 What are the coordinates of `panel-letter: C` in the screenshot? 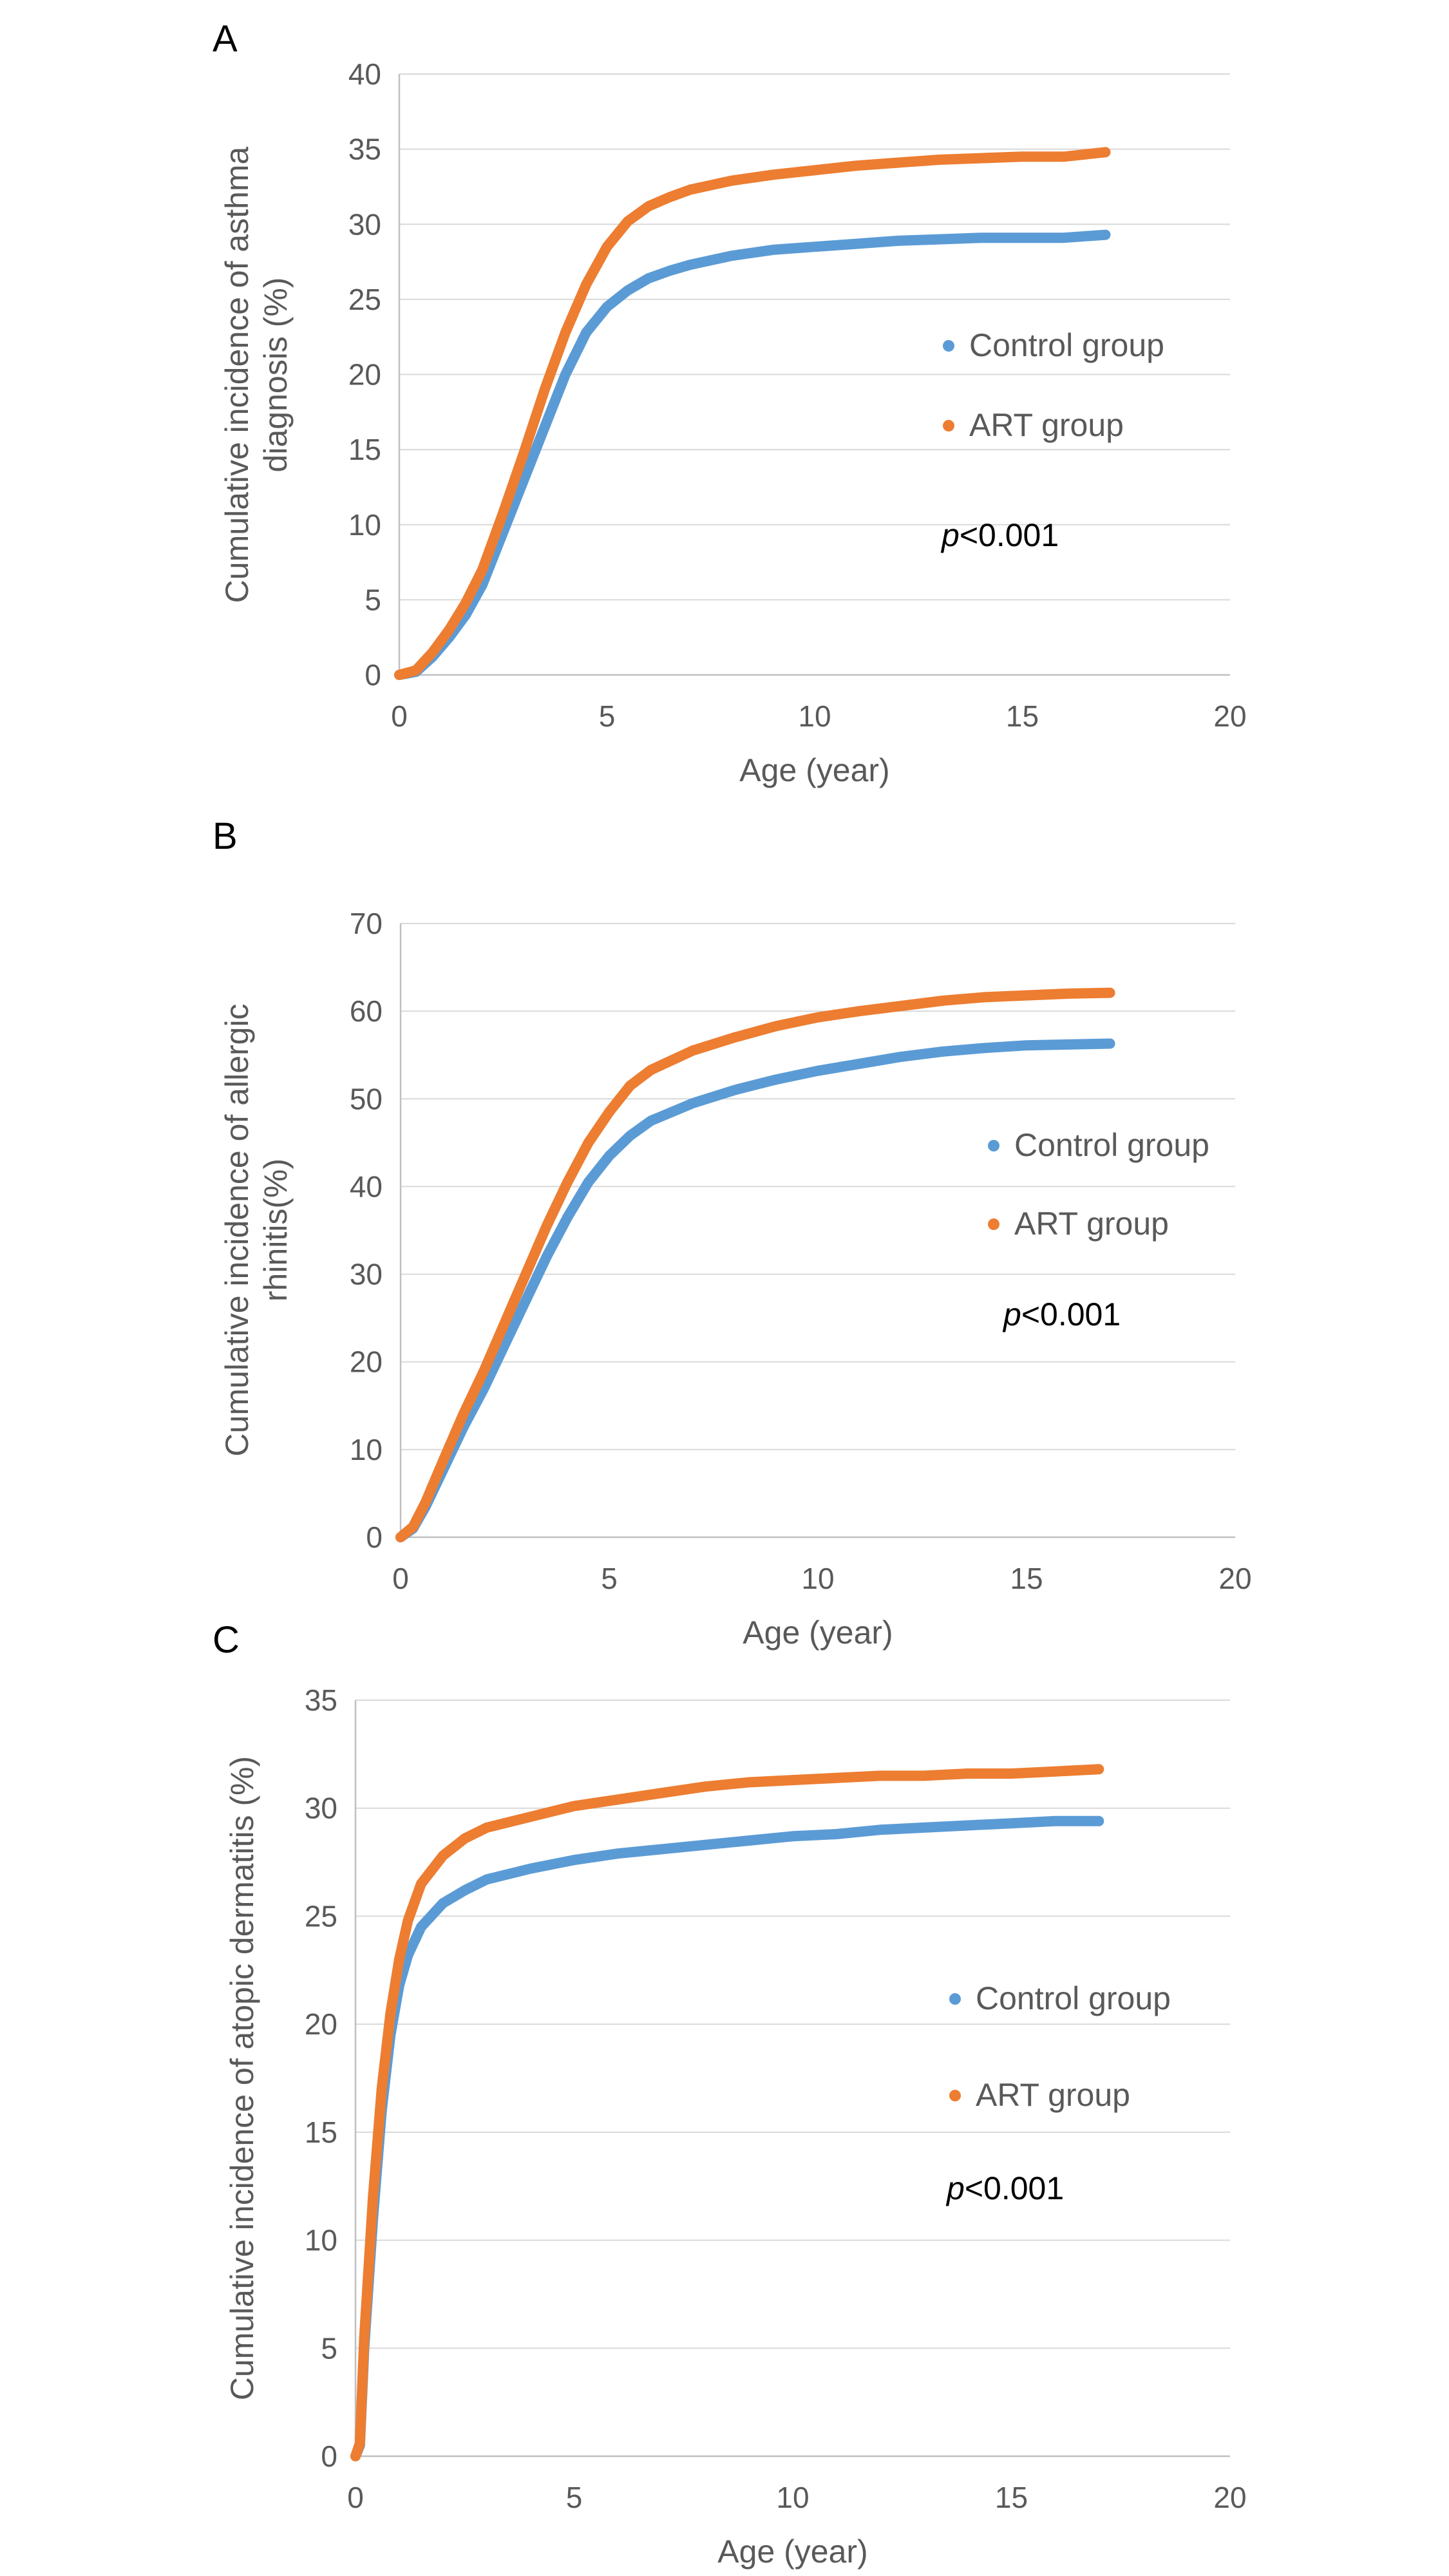 It's located at (226, 1640).